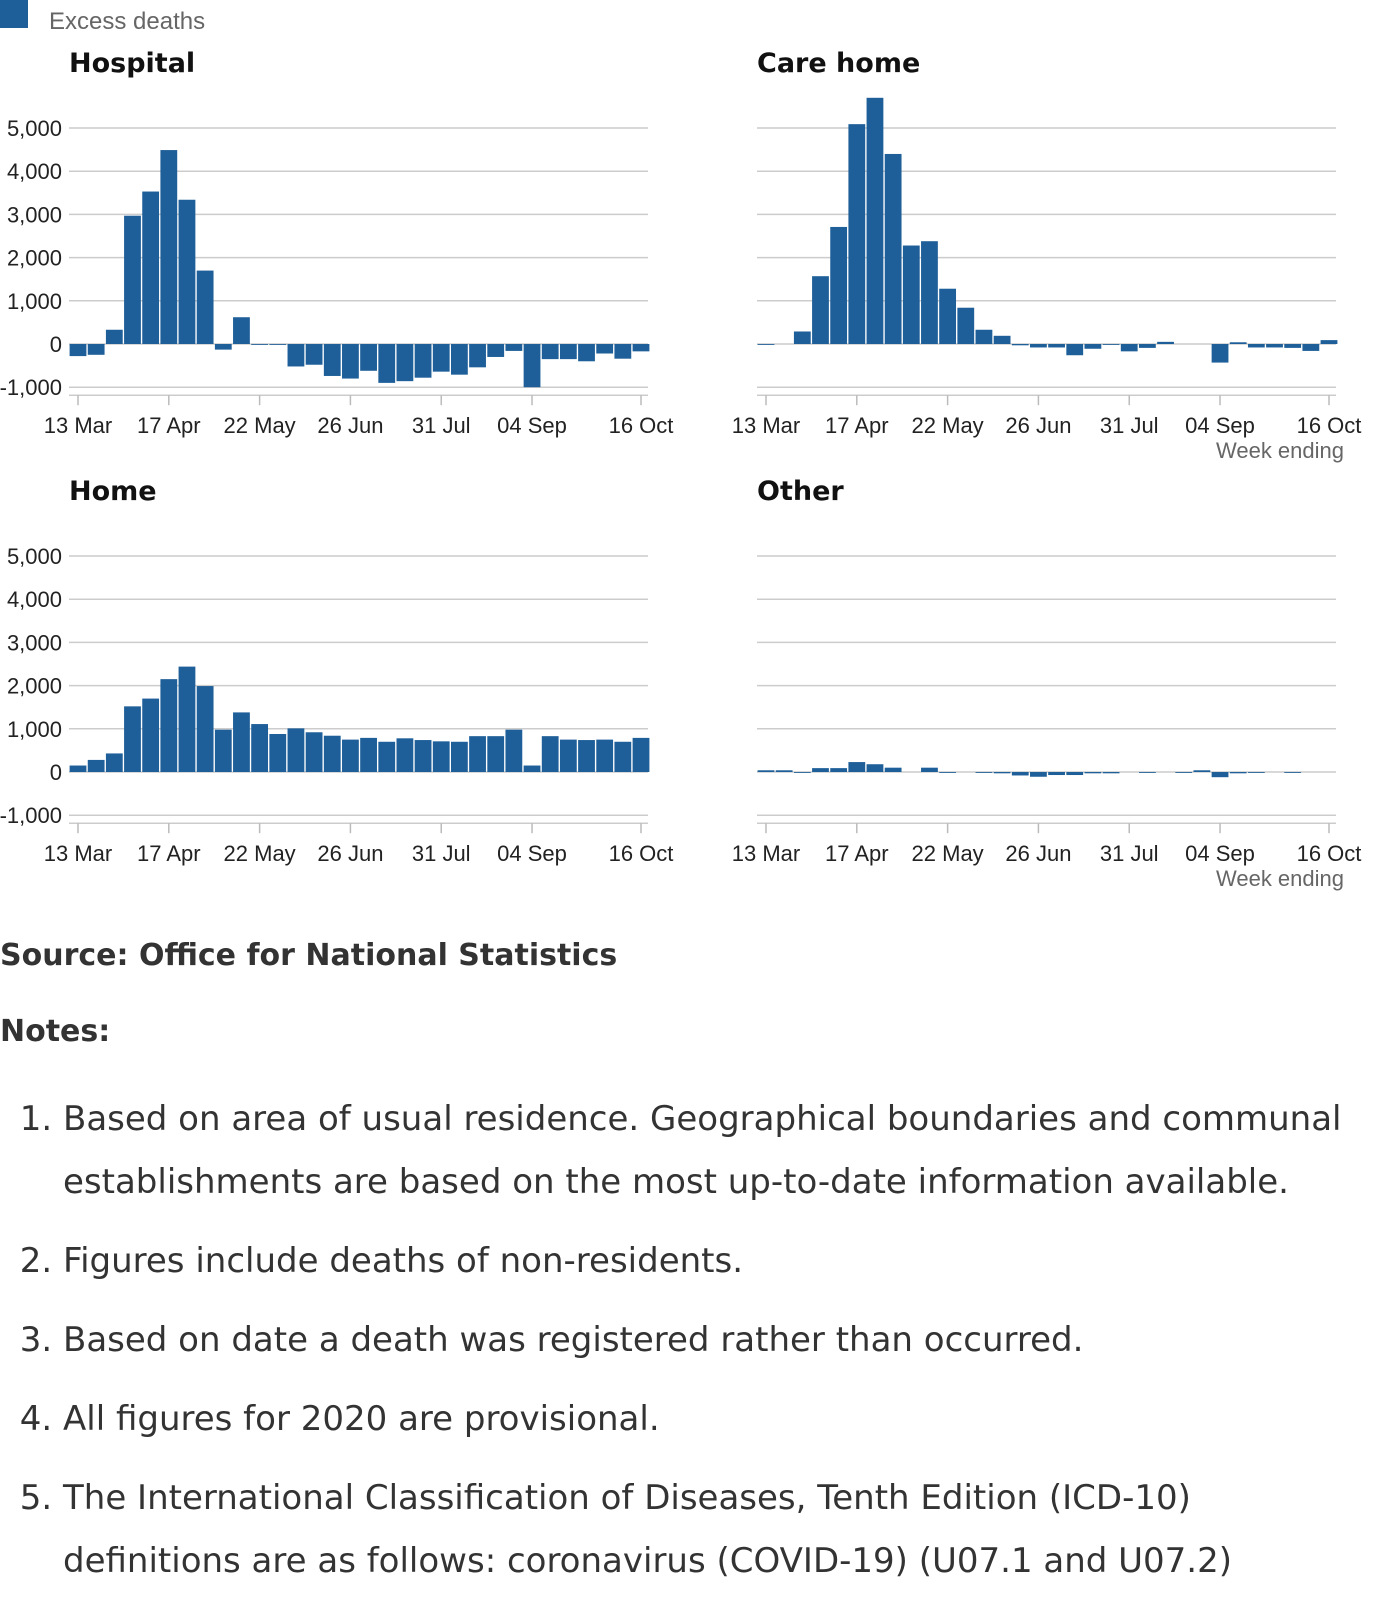 The height and width of the screenshot is (1609, 1388). I want to click on legend-label: Excess deaths, so click(127, 21).